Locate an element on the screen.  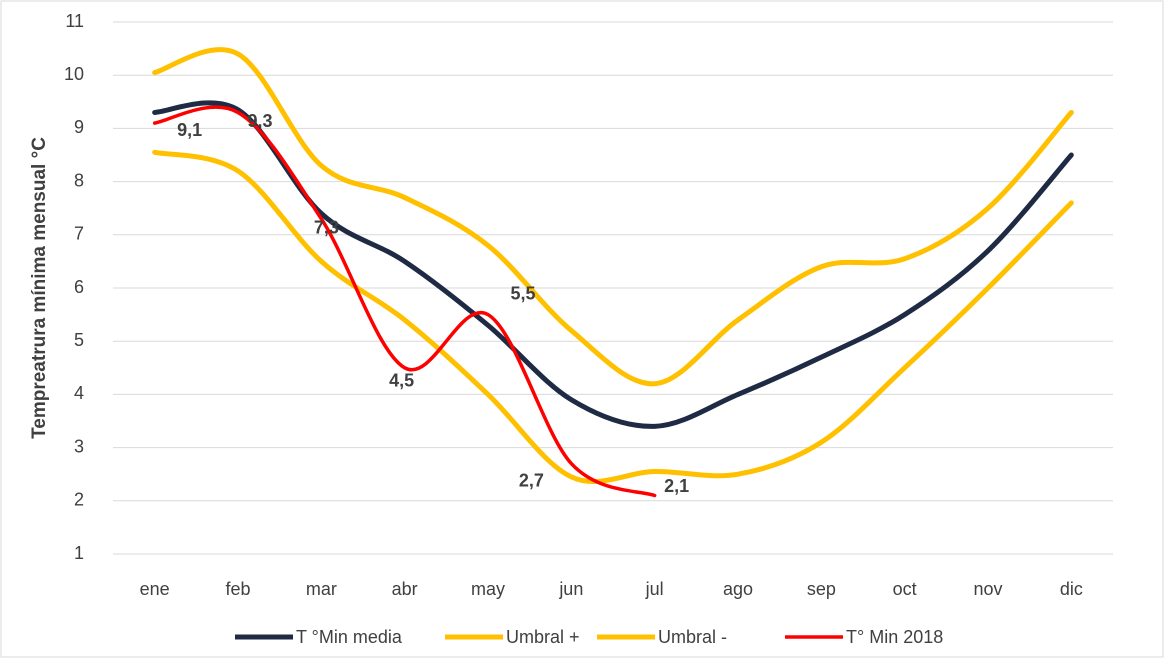
legend-label: T °Min media is located at coordinates (349, 637).